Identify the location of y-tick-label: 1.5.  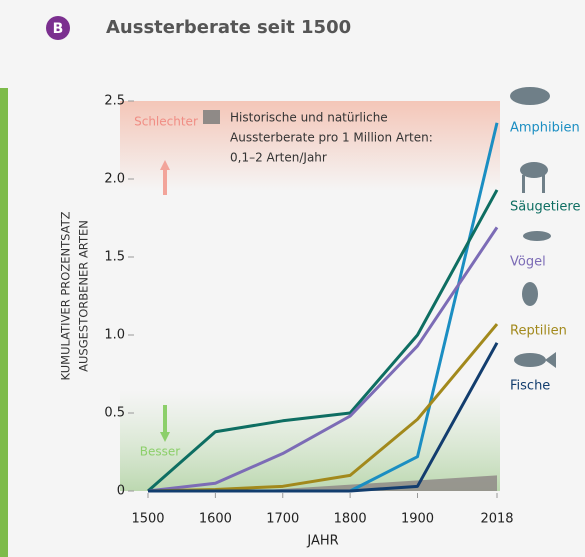
(114, 257).